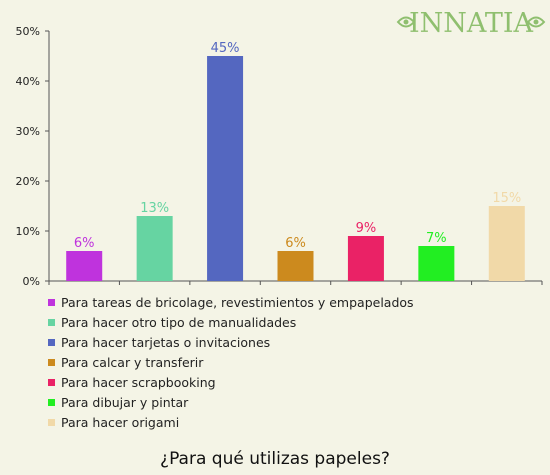 This screenshot has width=550, height=475. Describe the element at coordinates (28, 81) in the screenshot. I see `y-tick-label: 40%` at that location.